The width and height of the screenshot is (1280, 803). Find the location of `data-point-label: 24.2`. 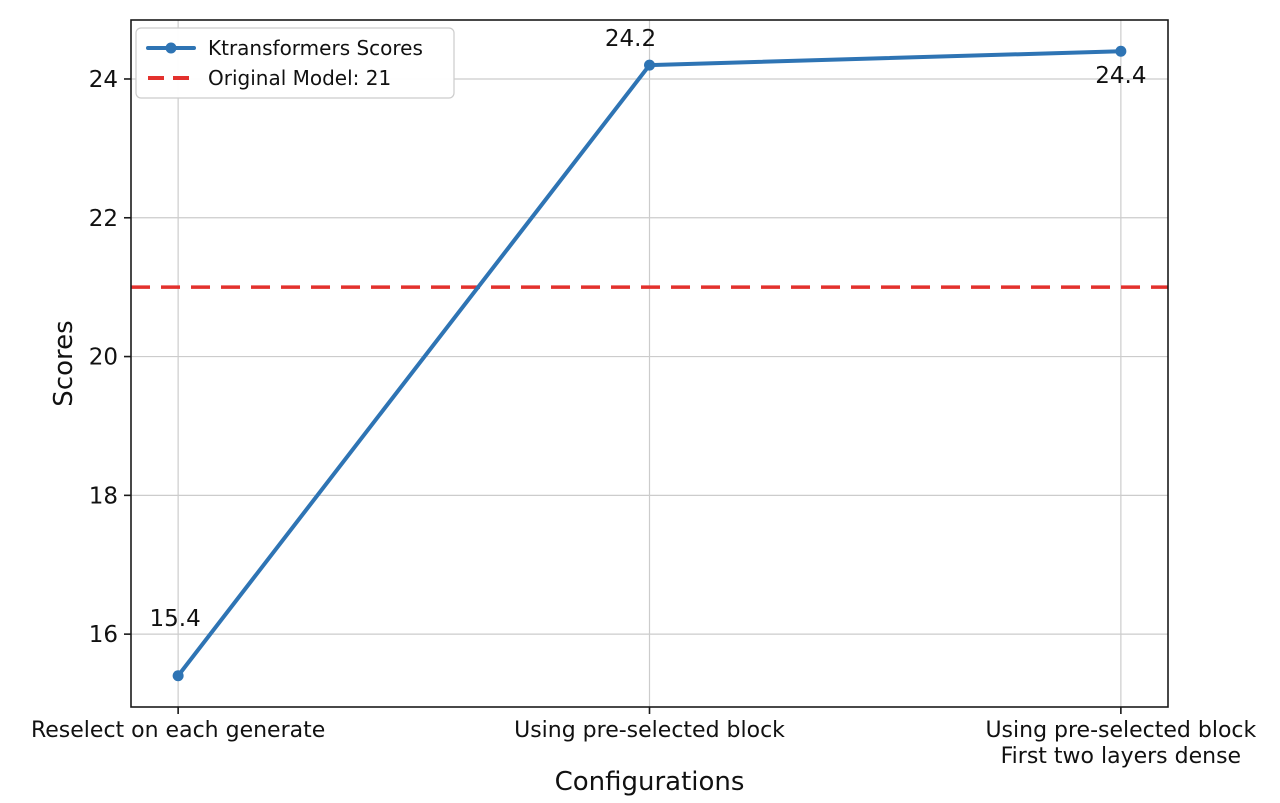

data-point-label: 24.2 is located at coordinates (630, 39).